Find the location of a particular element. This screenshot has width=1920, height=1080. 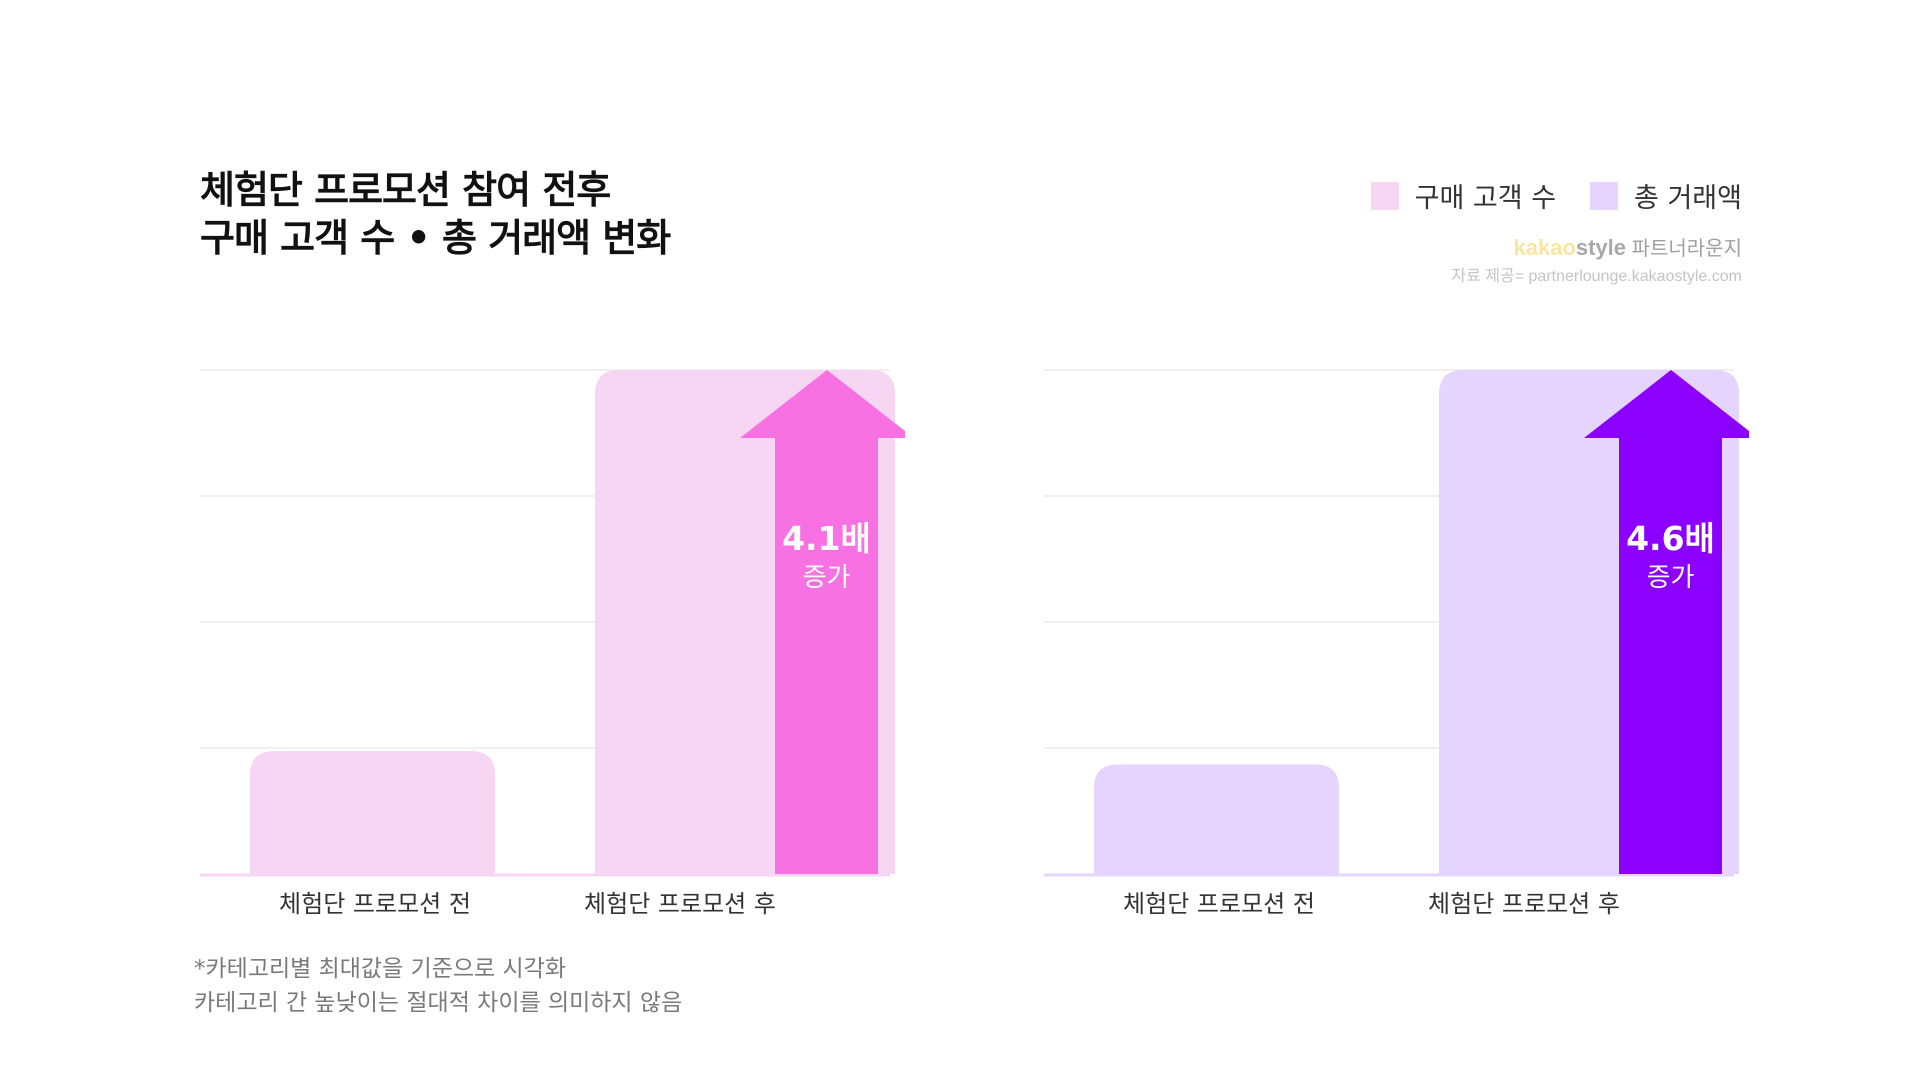

legend: 구매 고객 수 총 거래액 is located at coordinates (1539, 195).